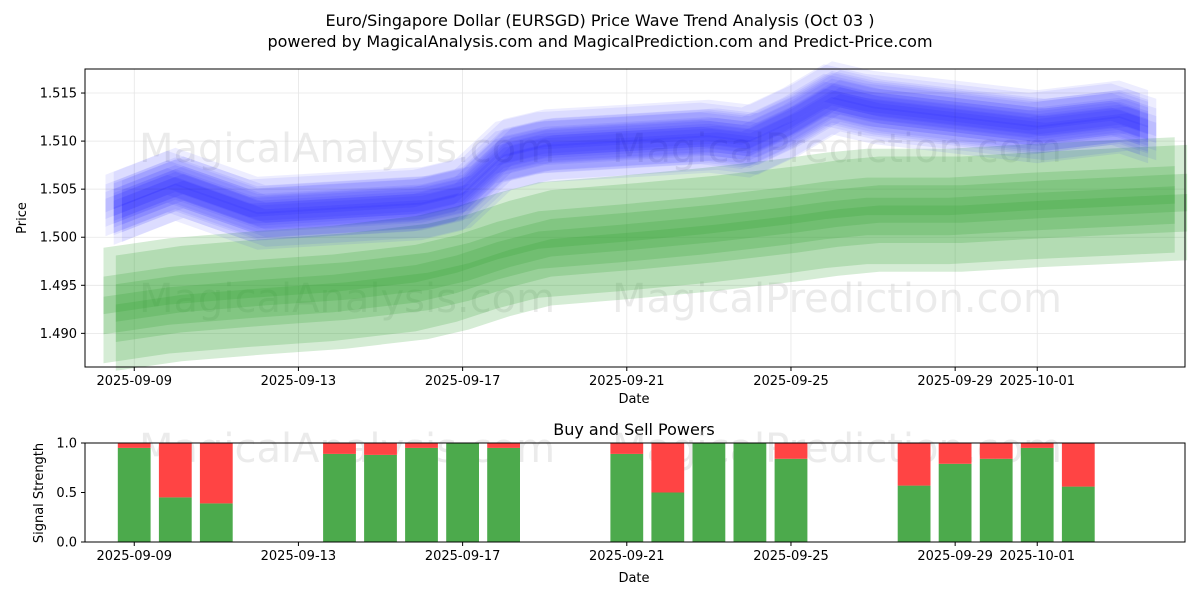 The height and width of the screenshot is (600, 1200). Describe the element at coordinates (299, 556) in the screenshot. I see `power-x-tick-label: 2025-09-13` at that location.